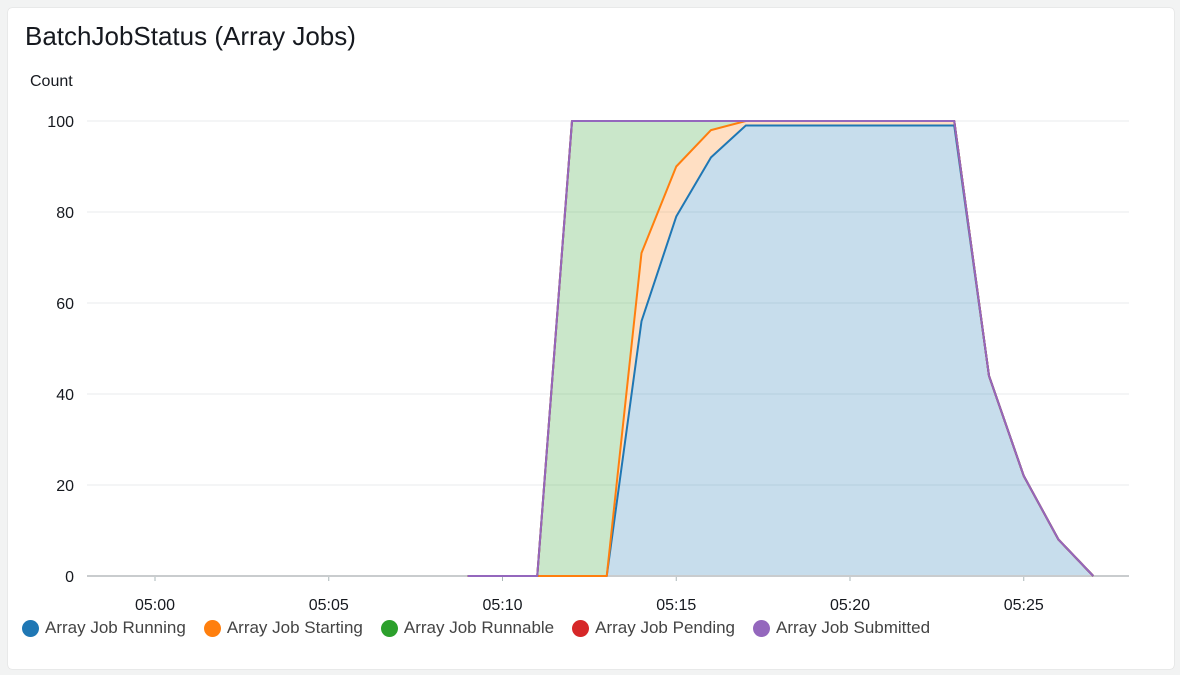 The height and width of the screenshot is (675, 1180). I want to click on legend-item-array-job-pending: Array Job Pending, so click(653, 628).